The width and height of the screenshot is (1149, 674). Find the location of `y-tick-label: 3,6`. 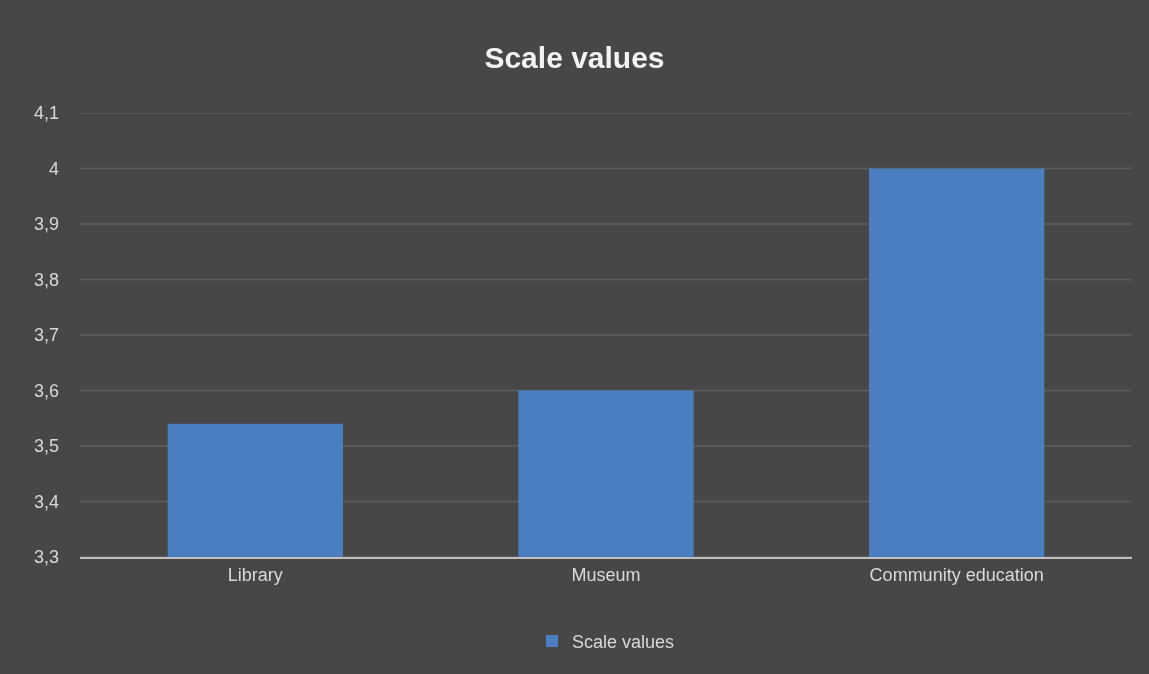

y-tick-label: 3,6 is located at coordinates (46, 390).